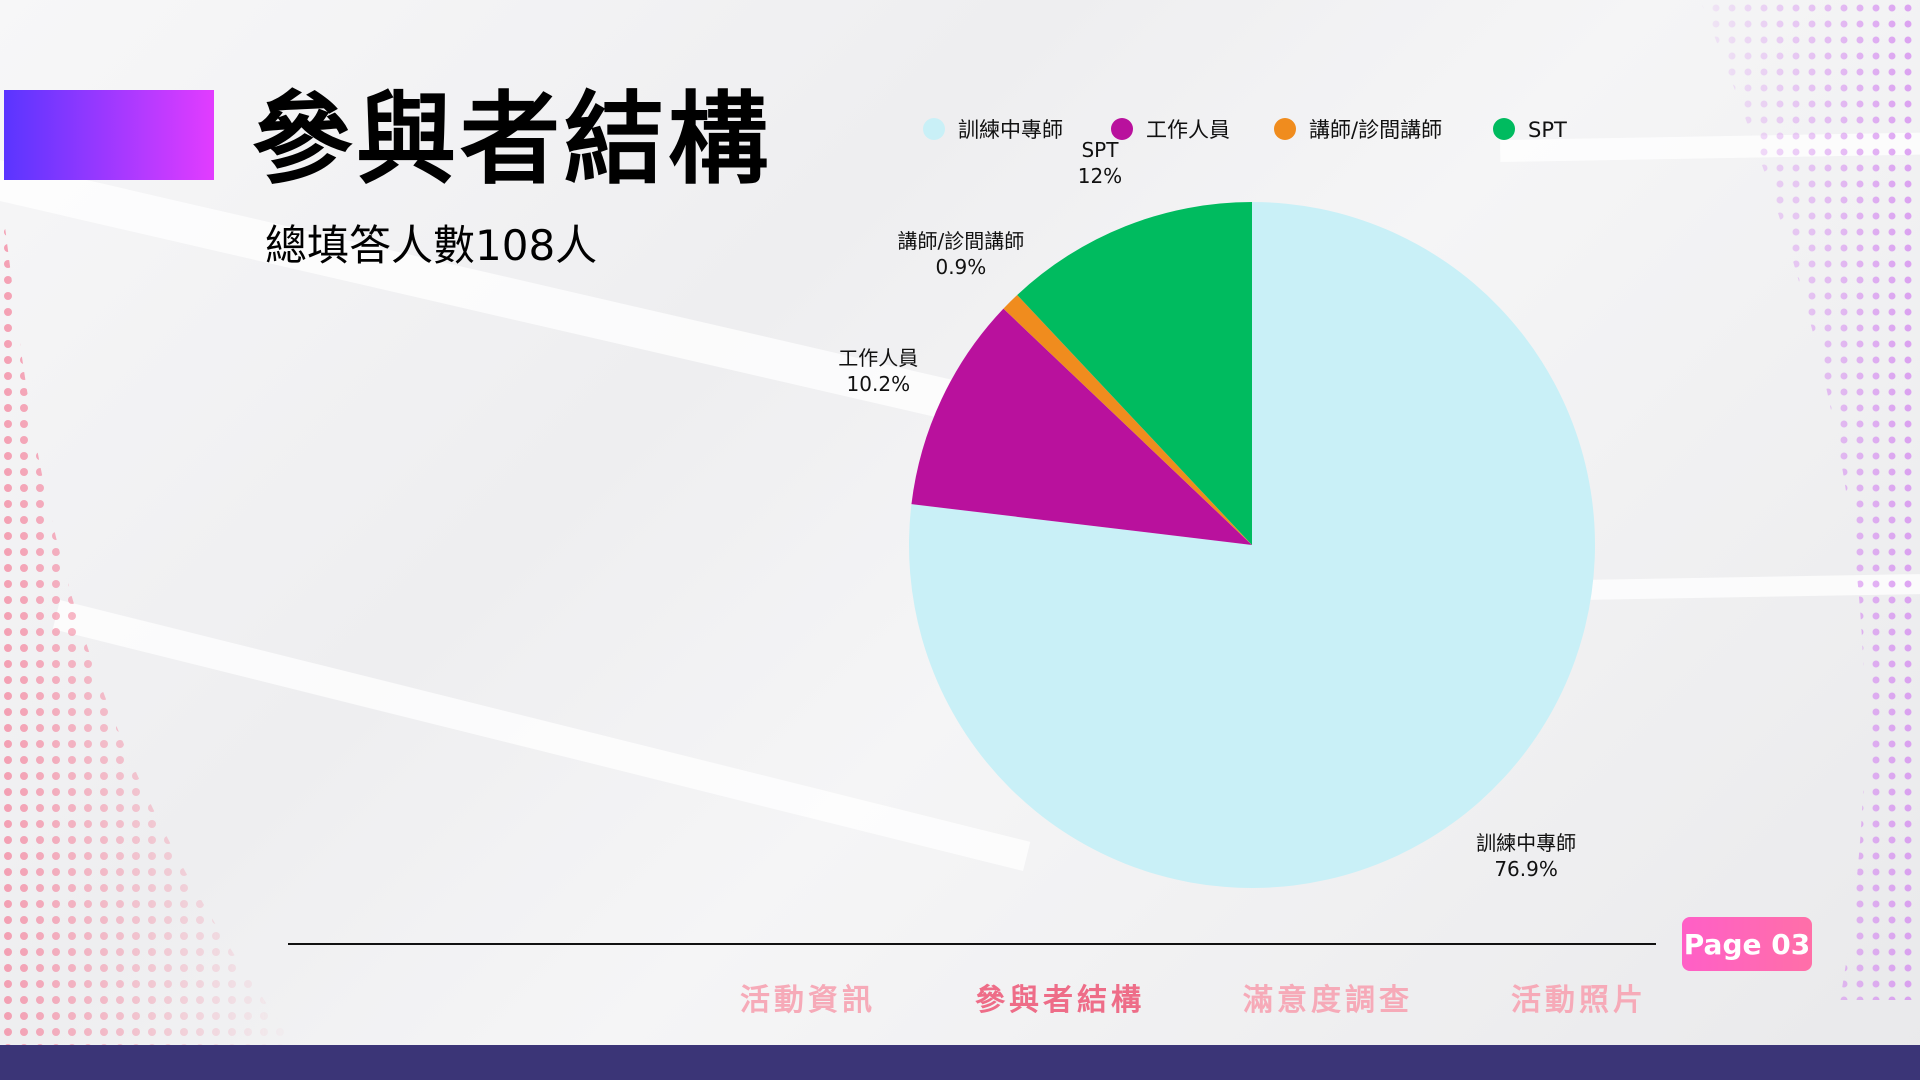 The width and height of the screenshot is (1920, 1080). I want to click on legend-label: 講師/診間講師, so click(1375, 130).